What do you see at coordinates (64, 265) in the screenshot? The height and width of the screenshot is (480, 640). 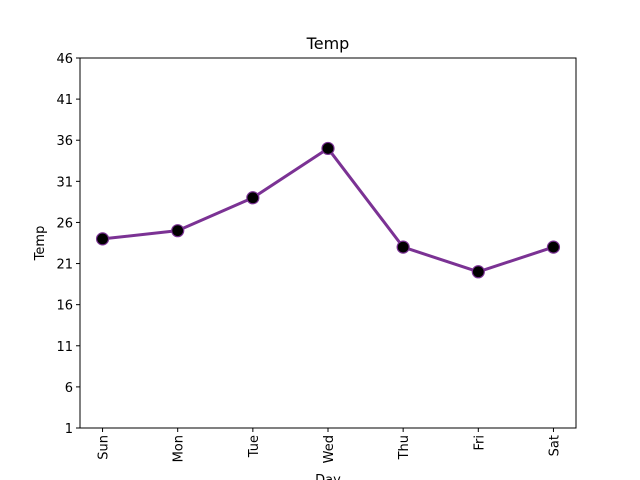 I see `y-tick-label: 21` at bounding box center [64, 265].